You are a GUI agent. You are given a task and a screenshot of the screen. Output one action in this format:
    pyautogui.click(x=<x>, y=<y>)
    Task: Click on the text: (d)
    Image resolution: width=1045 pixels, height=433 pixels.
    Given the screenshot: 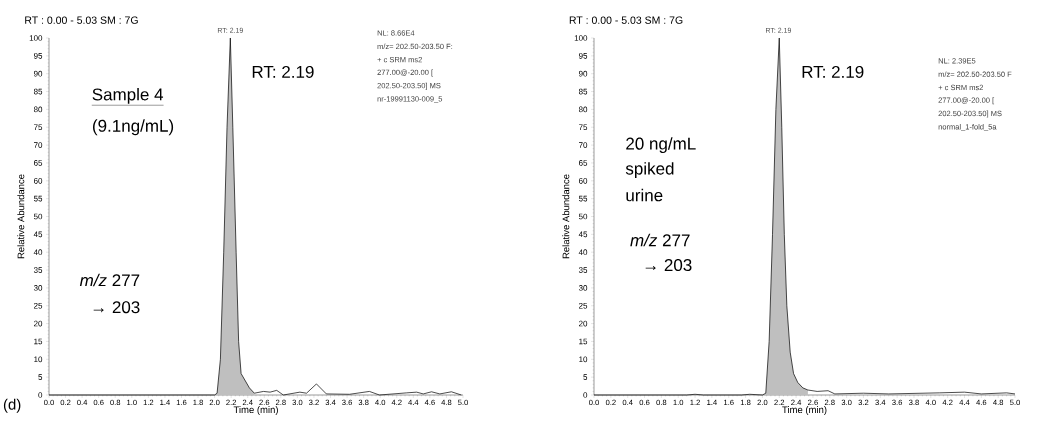 What is the action you would take?
    pyautogui.click(x=12, y=405)
    